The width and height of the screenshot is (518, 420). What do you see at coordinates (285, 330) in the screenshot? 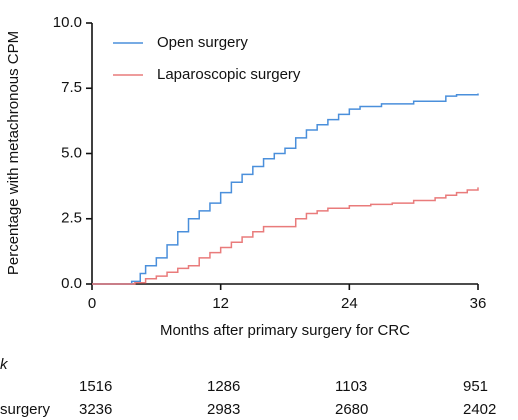
I see `x-axis-label: Months after primary surgery for CRC` at bounding box center [285, 330].